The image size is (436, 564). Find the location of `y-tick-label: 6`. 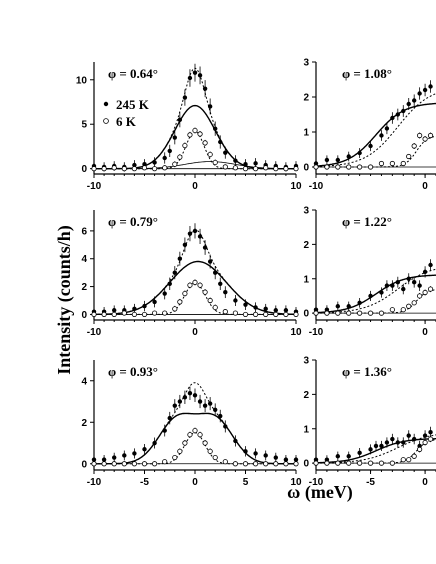

y-tick-label: 6 is located at coordinates (84, 231).